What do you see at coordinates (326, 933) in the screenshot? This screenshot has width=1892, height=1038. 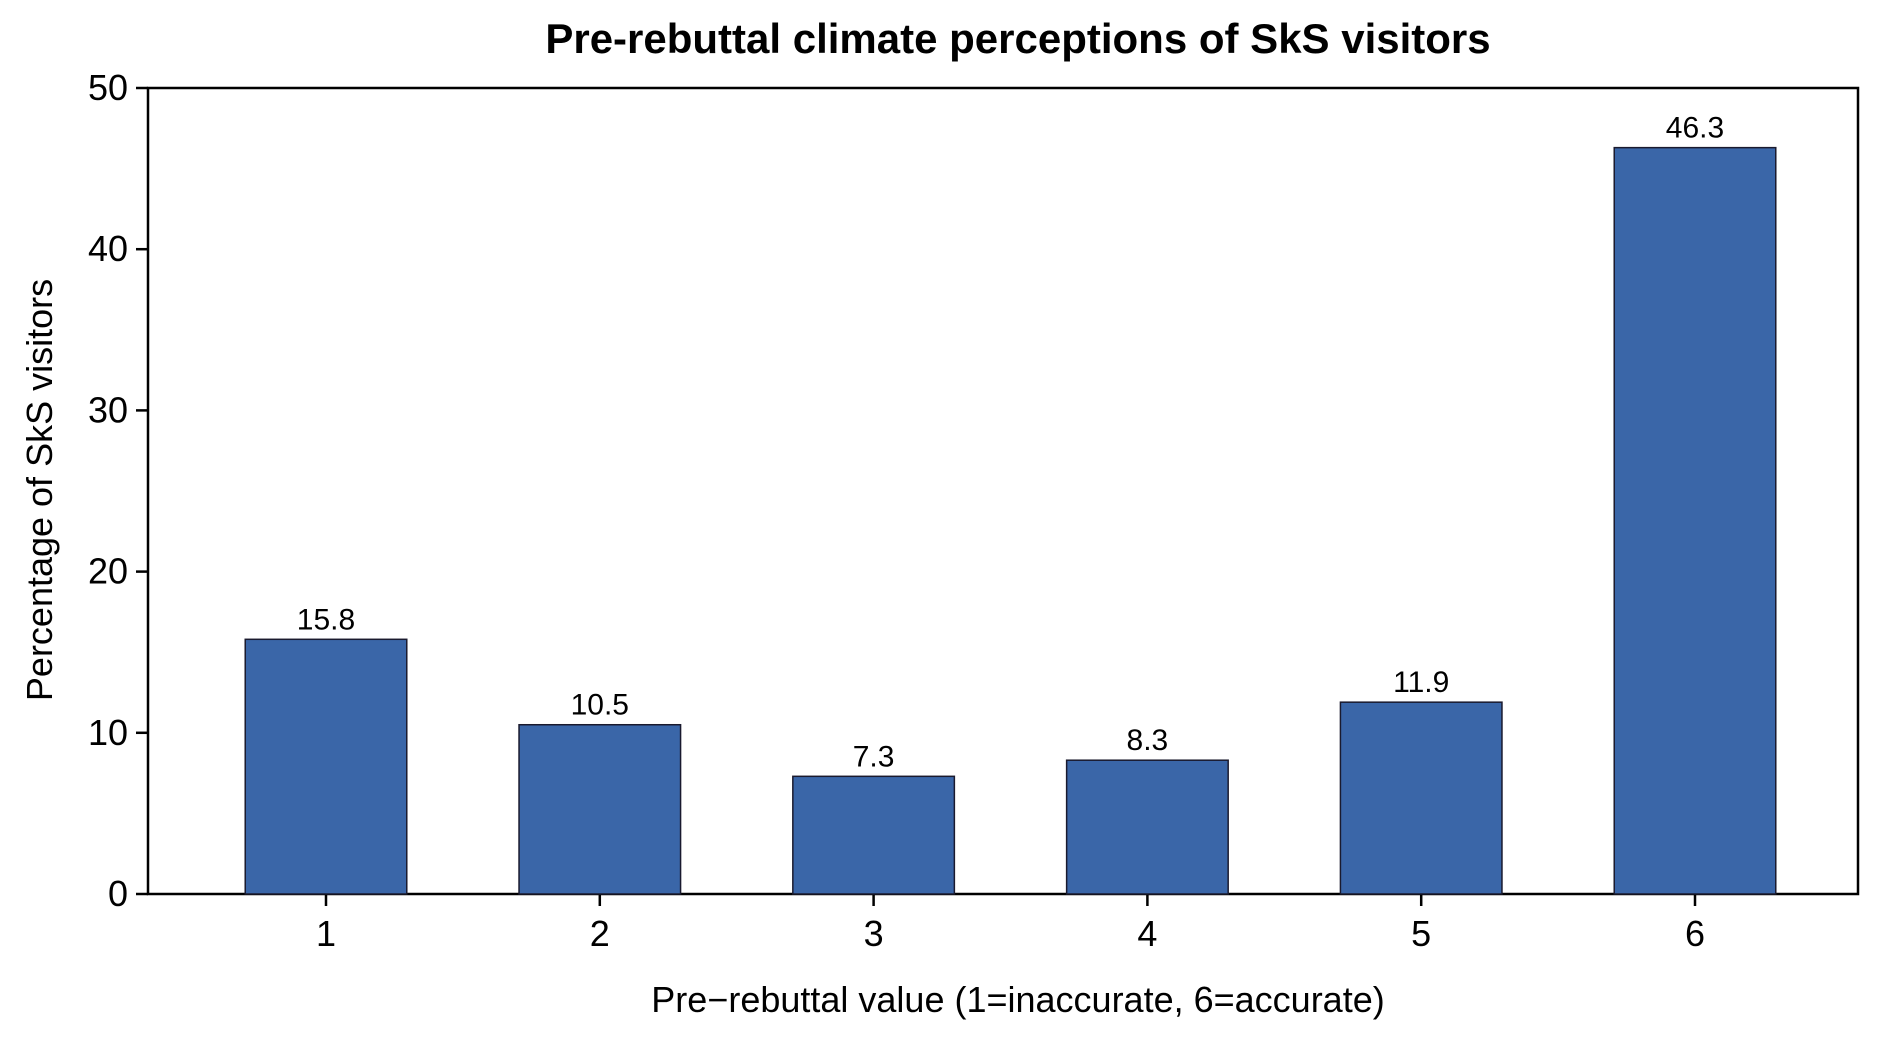 I see `x-tick-label: 1` at bounding box center [326, 933].